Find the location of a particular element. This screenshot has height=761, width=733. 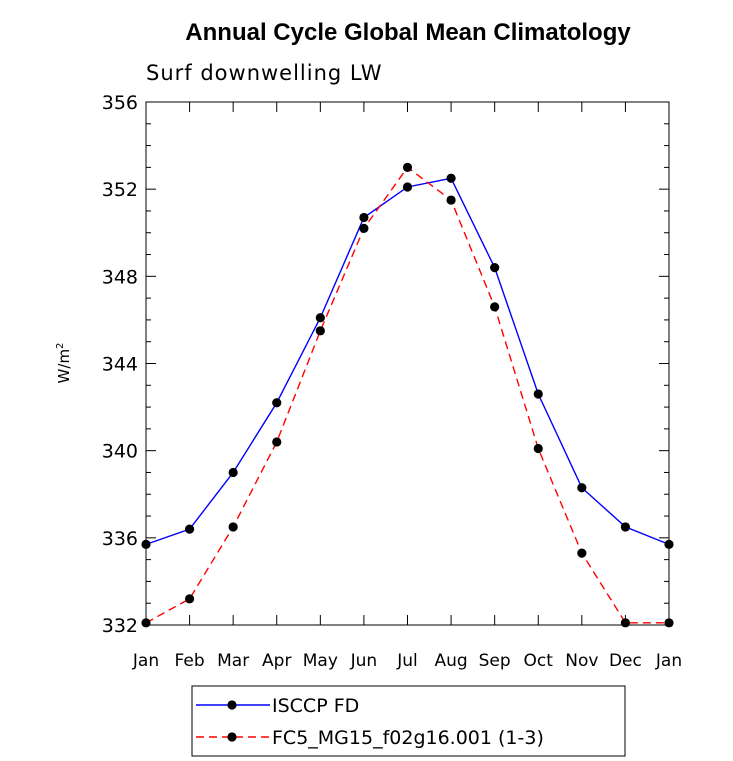

y-tick-label: 344 is located at coordinates (120, 365).